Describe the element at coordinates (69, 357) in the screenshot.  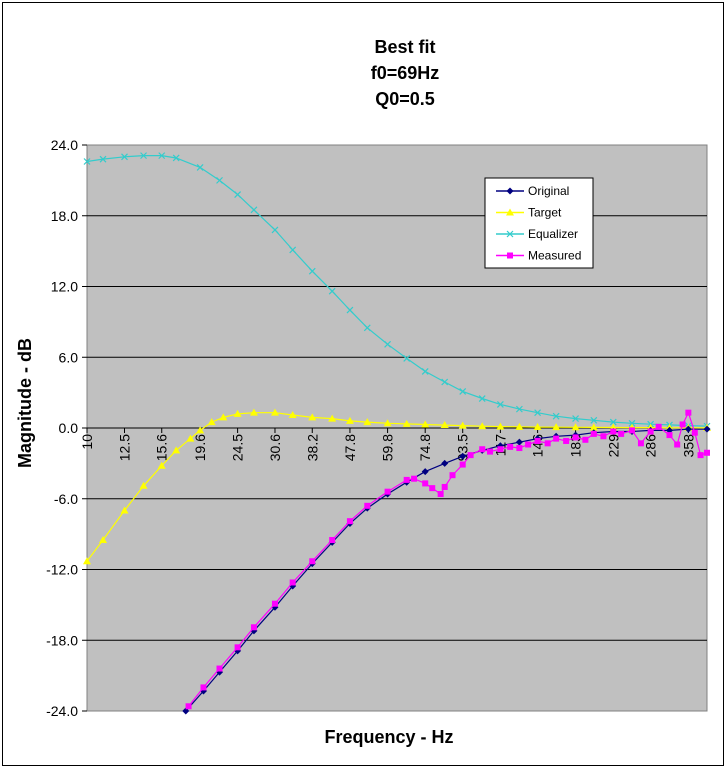
I see `y-tick-label: 6.0` at that location.